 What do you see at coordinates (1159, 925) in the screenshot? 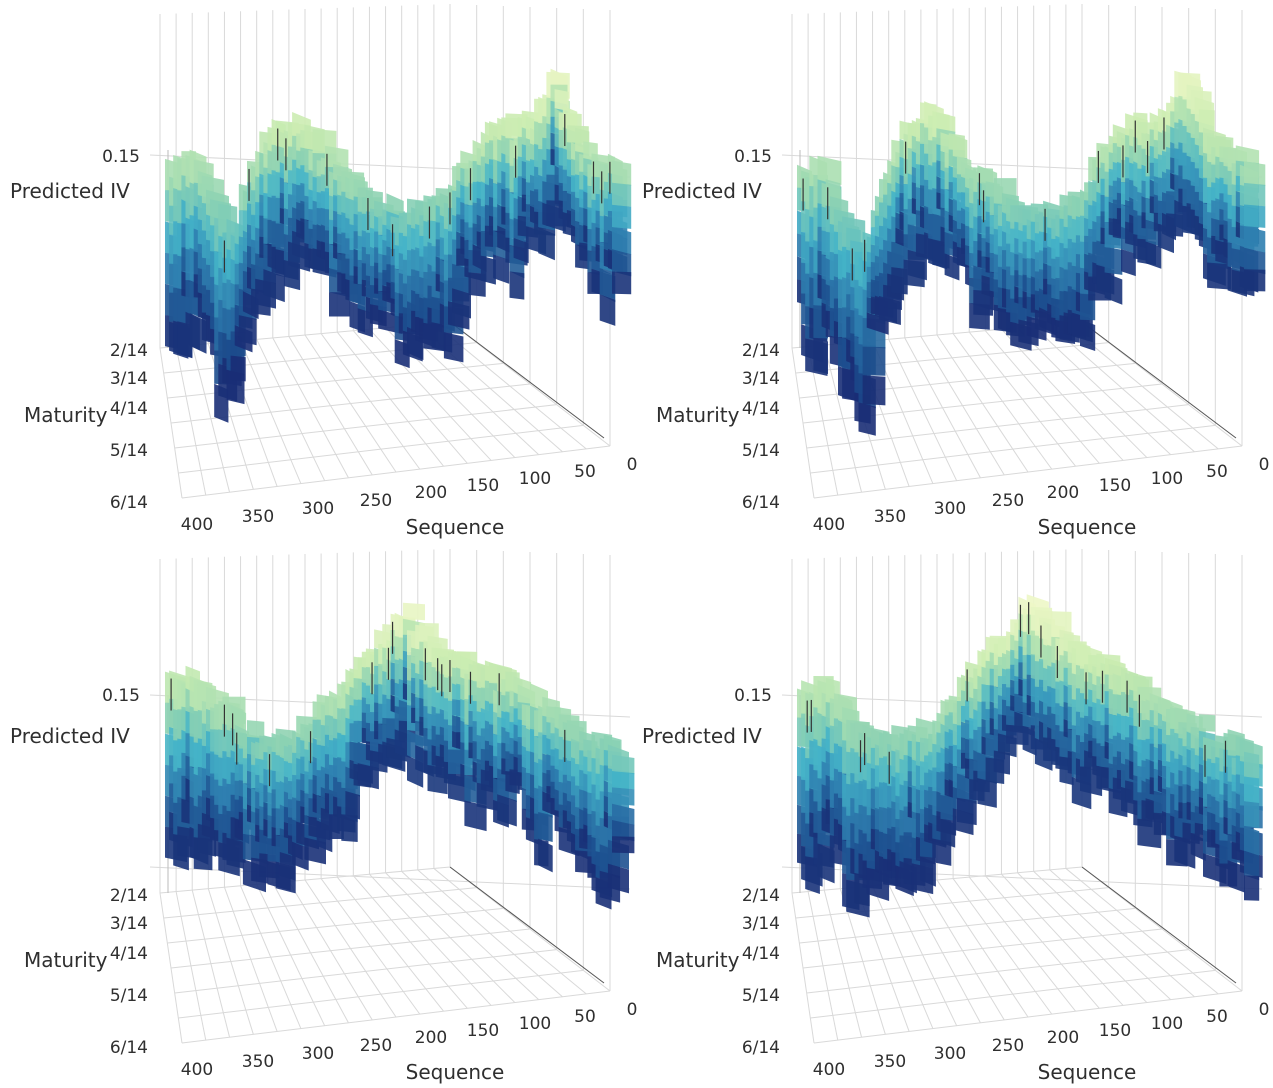
I see `axis-edge-line` at bounding box center [1159, 925].